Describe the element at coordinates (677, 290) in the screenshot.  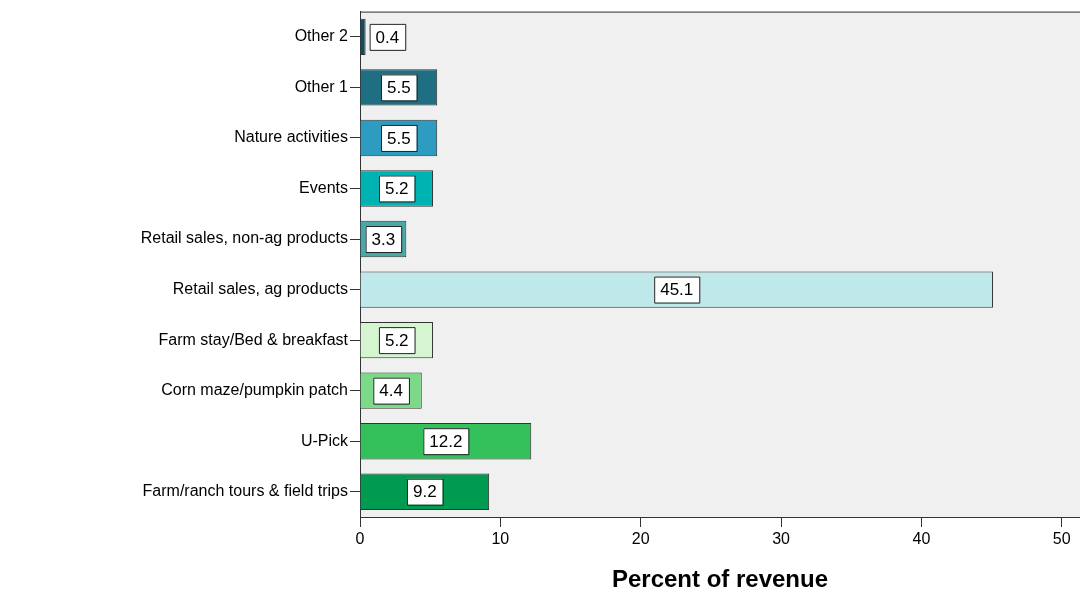
I see `data-label: 45.1` at that location.